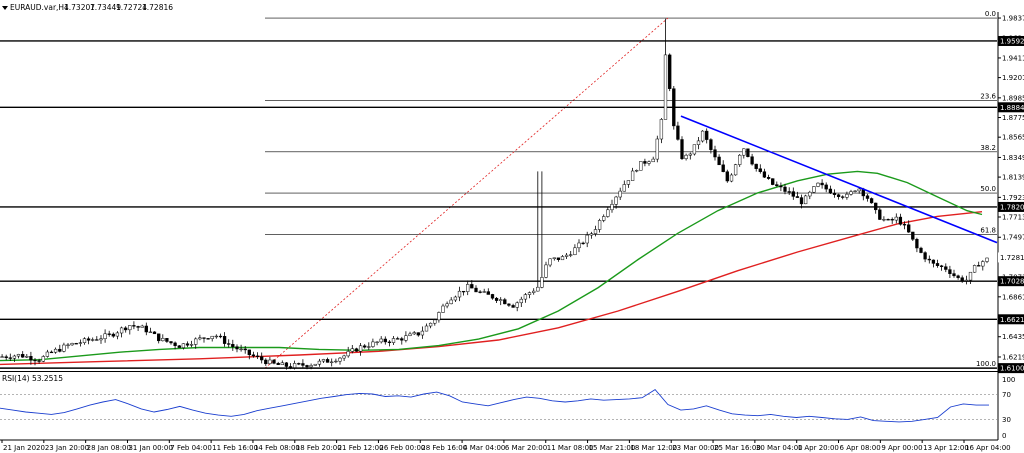 This screenshot has width=1024, height=453. What do you see at coordinates (507, 407) in the screenshot?
I see `rsi-panel: RSI(14) 53.2515 100 70 30 0` at bounding box center [507, 407].